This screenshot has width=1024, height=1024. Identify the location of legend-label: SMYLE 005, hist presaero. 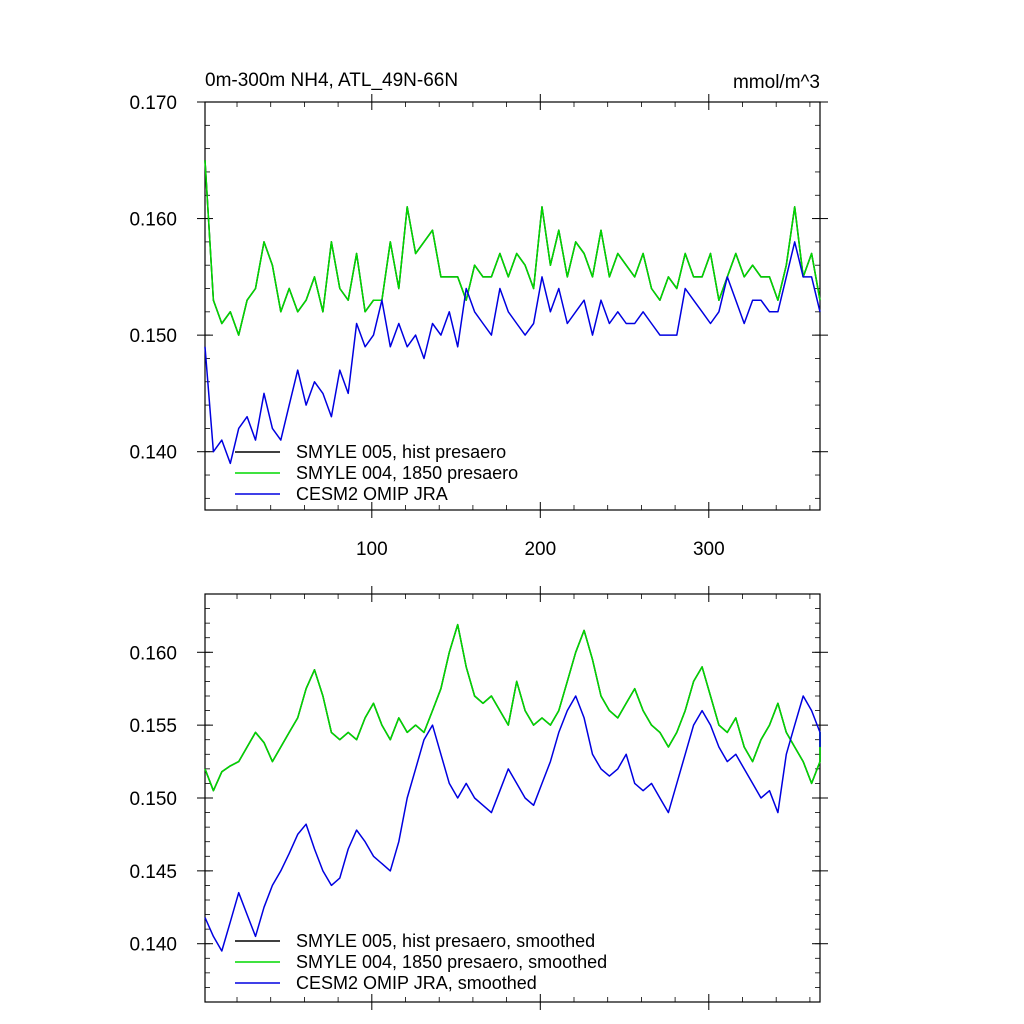
(401, 452).